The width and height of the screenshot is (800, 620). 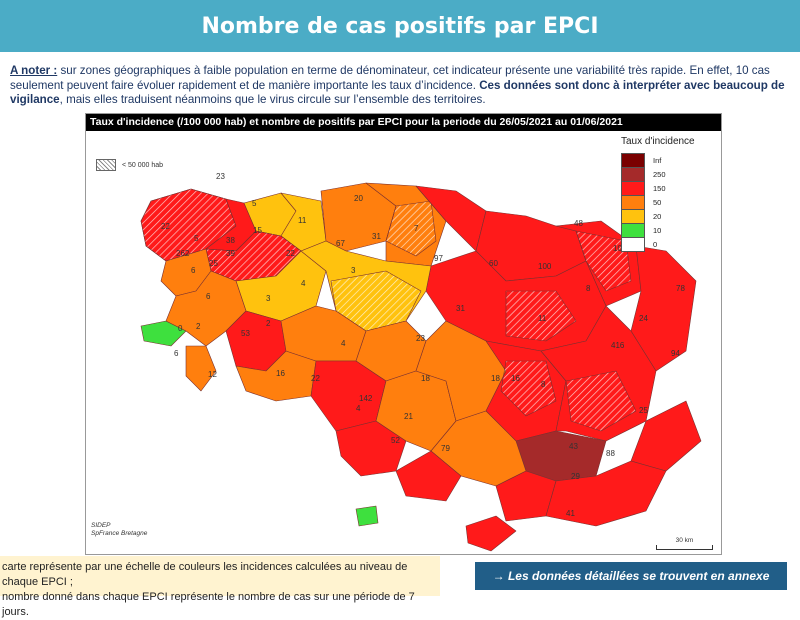 I want to click on region-dinan-hatch, so click(x=411, y=228).